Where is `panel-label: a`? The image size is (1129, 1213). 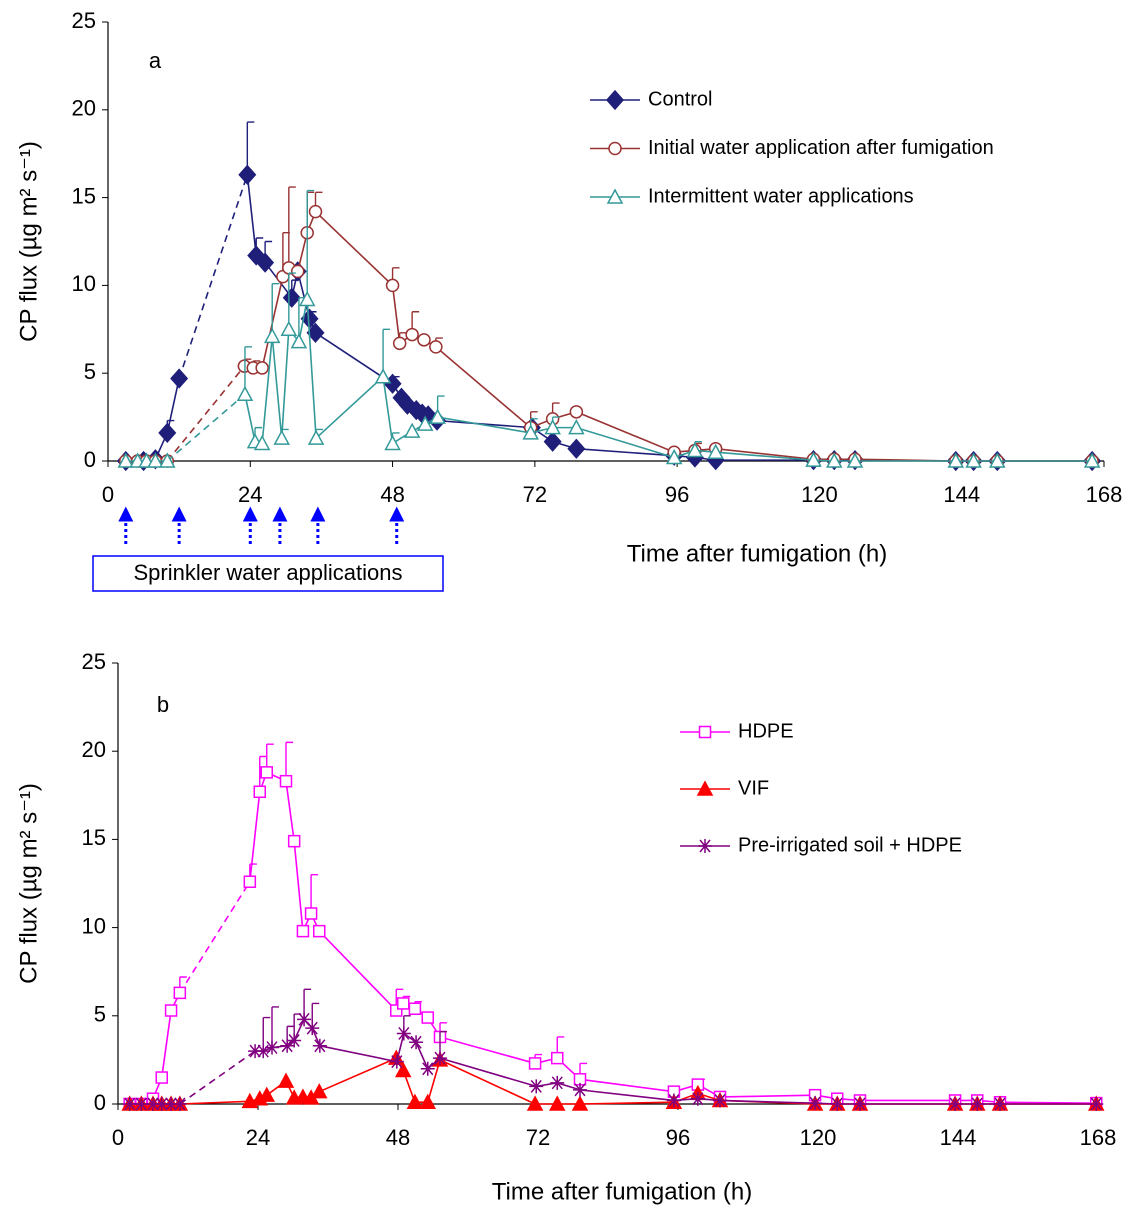 panel-label: a is located at coordinates (155, 60).